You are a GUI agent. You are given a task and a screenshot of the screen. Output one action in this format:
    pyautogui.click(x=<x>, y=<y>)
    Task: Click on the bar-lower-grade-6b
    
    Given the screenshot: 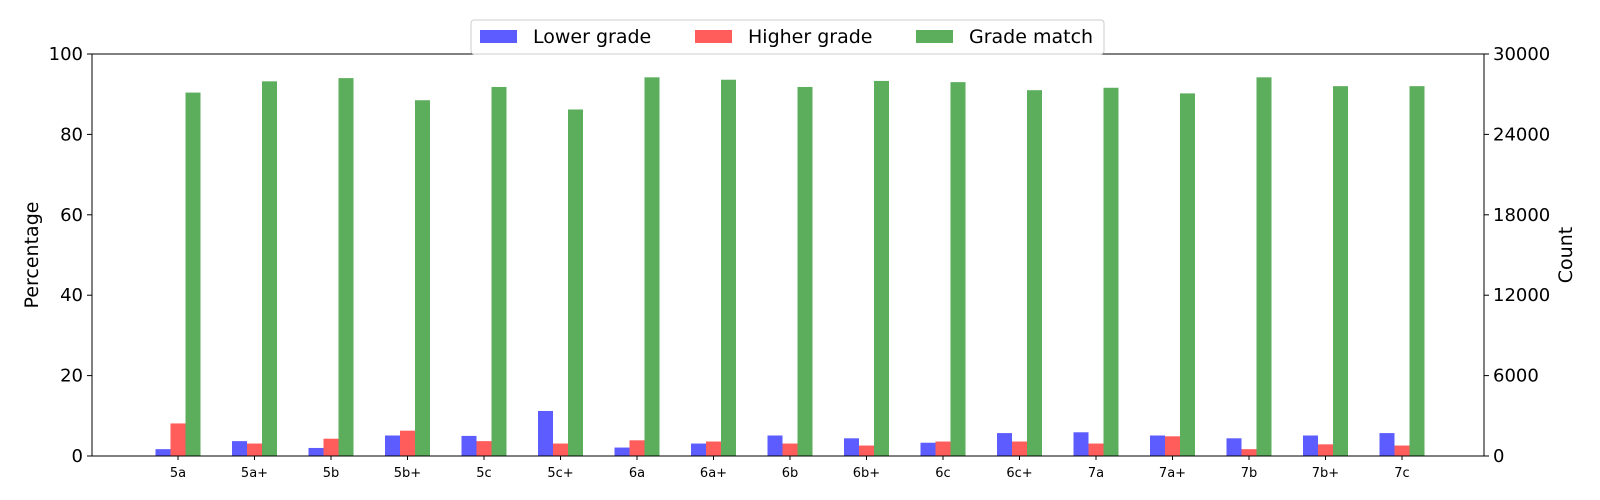 What is the action you would take?
    pyautogui.click(x=775, y=445)
    